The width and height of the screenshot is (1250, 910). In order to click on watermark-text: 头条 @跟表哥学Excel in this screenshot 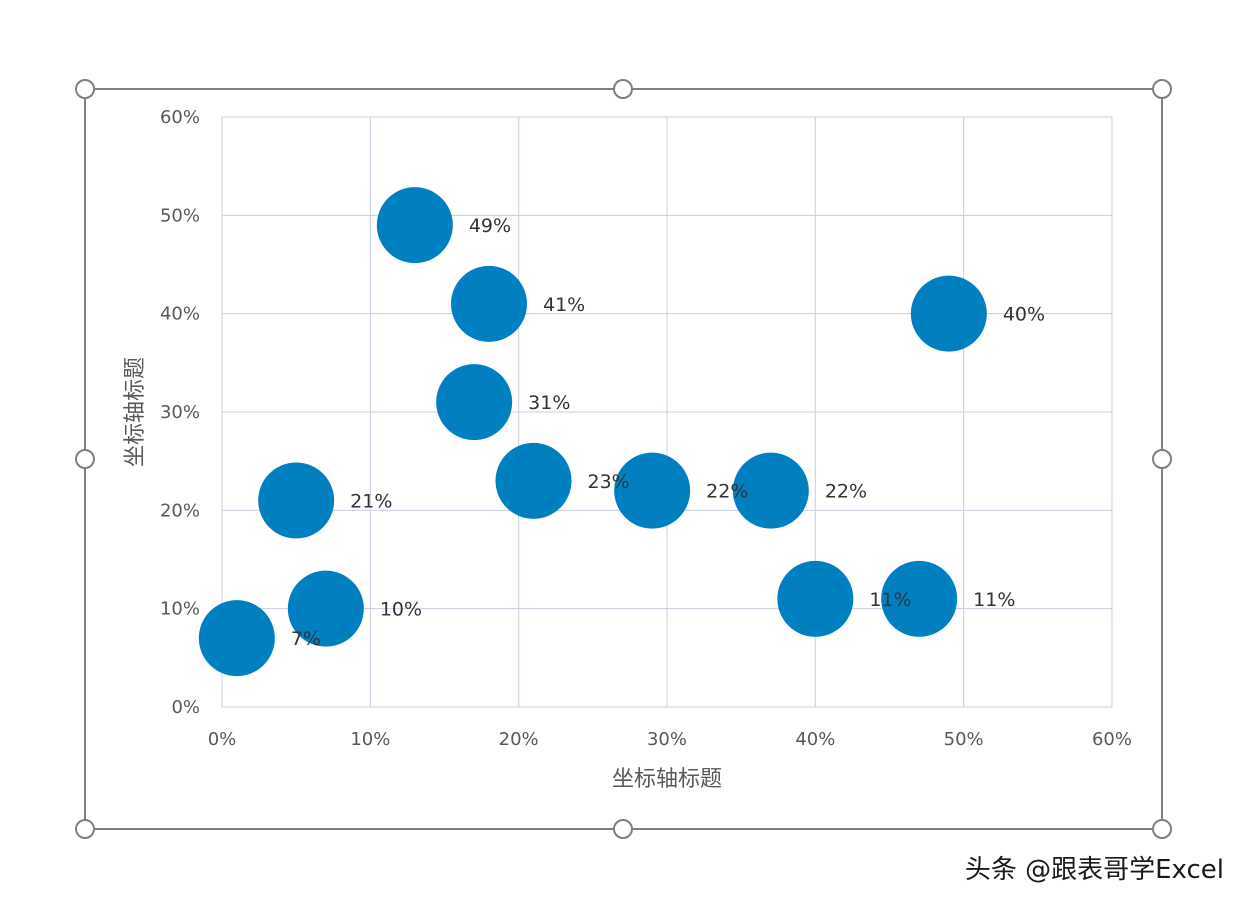, I will do `click(1094, 870)`.